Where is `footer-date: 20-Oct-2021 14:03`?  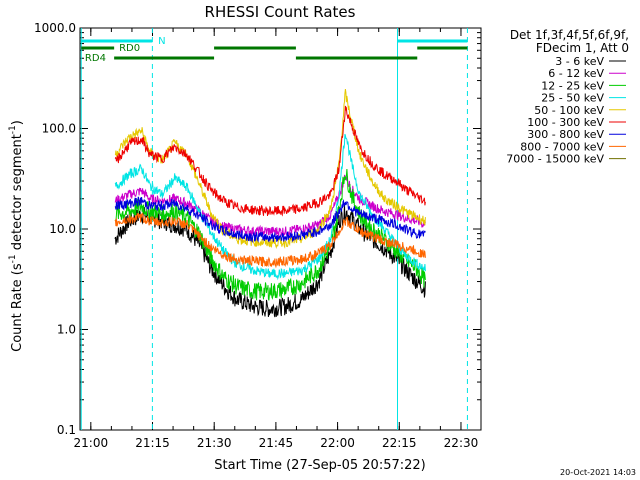 footer-date: 20-Oct-2021 14:03 is located at coordinates (598, 472).